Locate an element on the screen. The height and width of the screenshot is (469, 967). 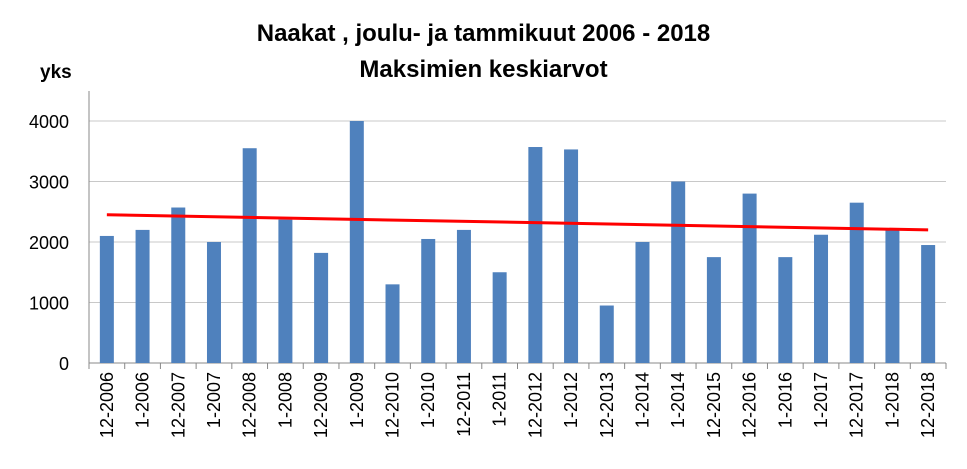
x-tick-label: 12-2006 is located at coordinates (107, 405).